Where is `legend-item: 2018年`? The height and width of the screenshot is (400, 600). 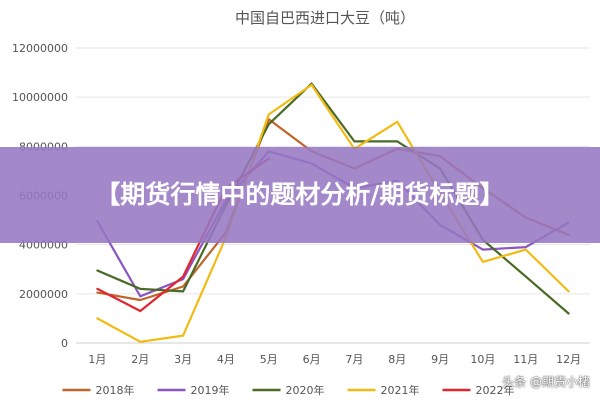 legend-item: 2018年 is located at coordinates (98, 390).